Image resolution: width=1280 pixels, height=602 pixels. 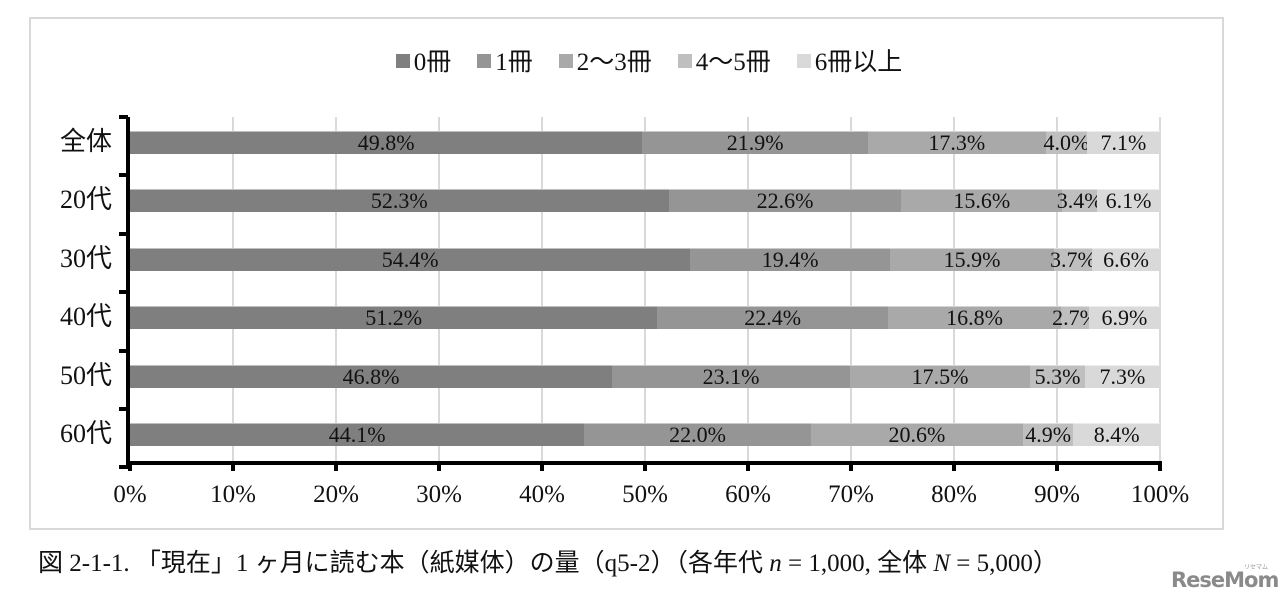 I want to click on data-label: 21.9%, so click(x=755, y=142).